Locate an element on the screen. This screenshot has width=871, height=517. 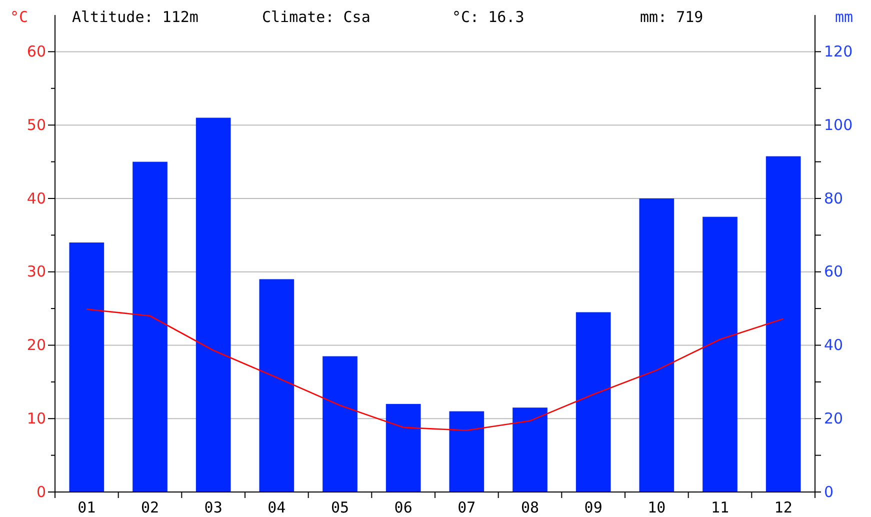
y2-tick-label: 80 is located at coordinates (834, 198).